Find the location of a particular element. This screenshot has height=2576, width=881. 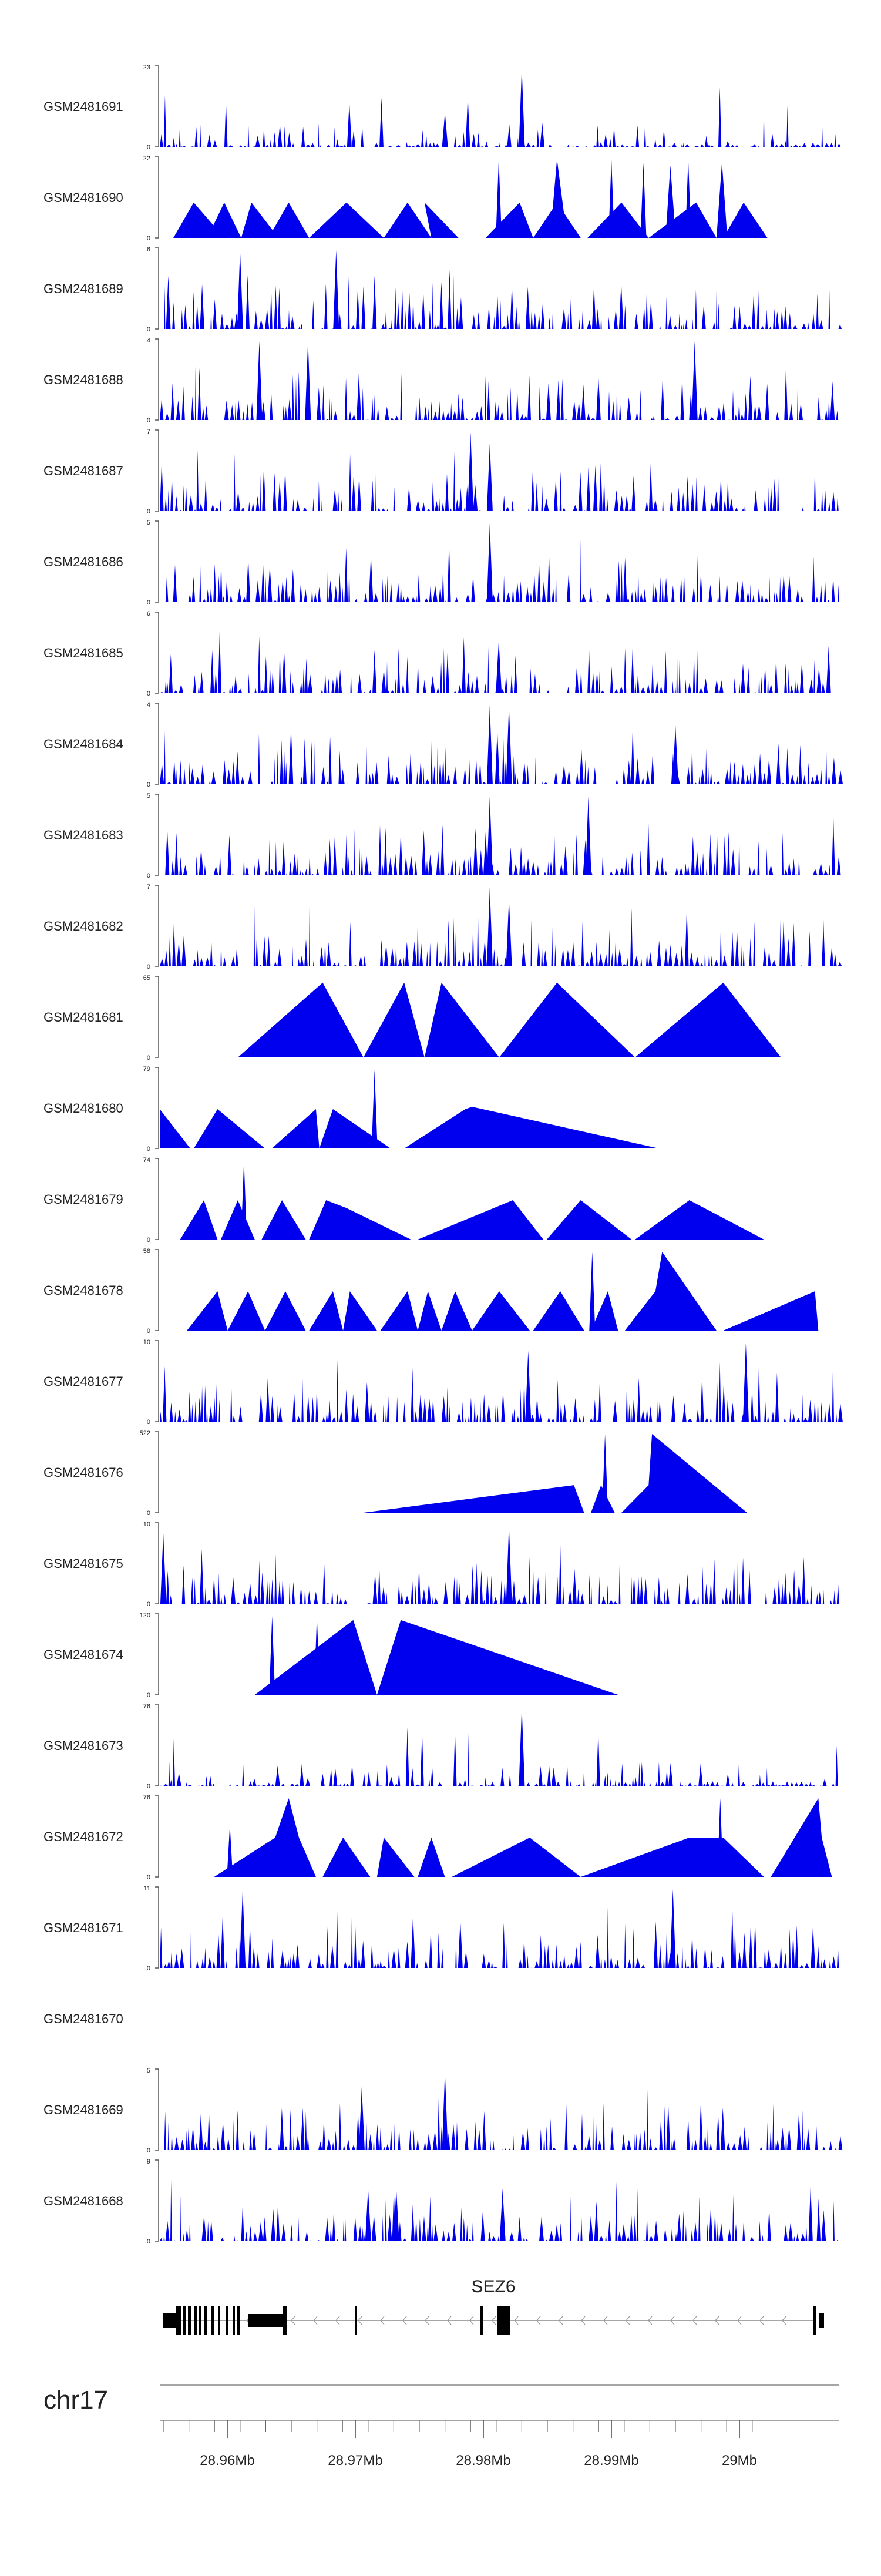

track-label-GSM2481675: GSM2481675 is located at coordinates (83, 1563).